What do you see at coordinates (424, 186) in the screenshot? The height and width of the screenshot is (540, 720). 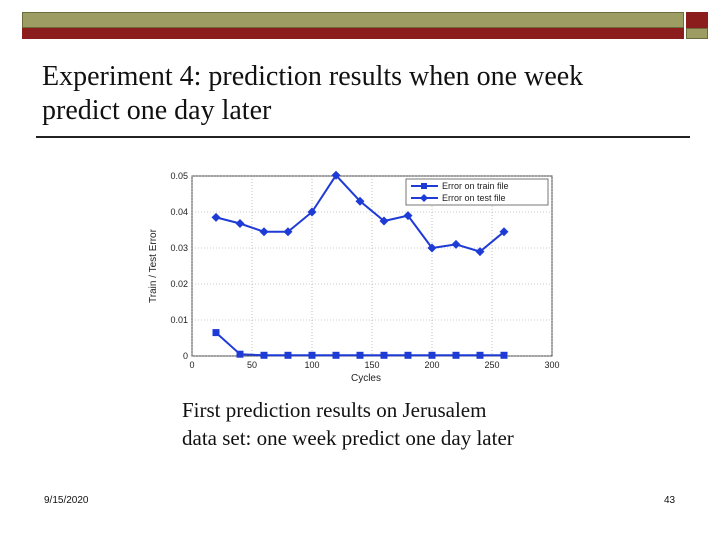 I see `legend-square-icon` at bounding box center [424, 186].